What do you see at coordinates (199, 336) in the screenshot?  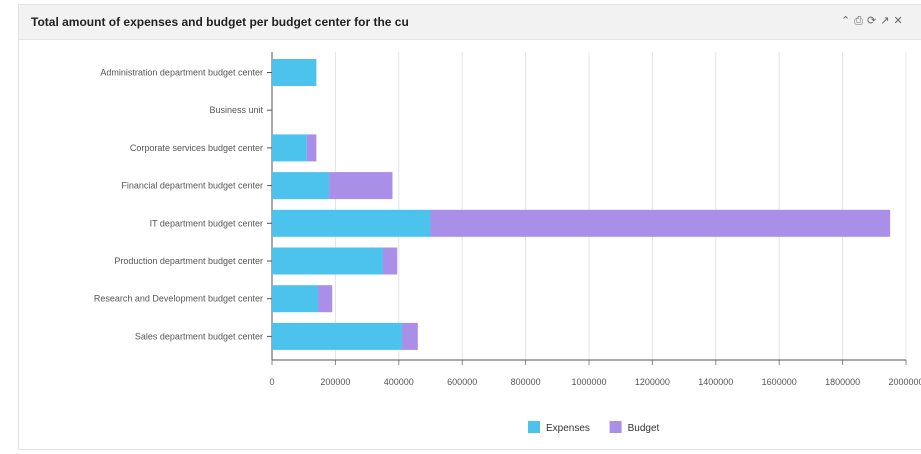 I see `category-label: Sales department budget center` at bounding box center [199, 336].